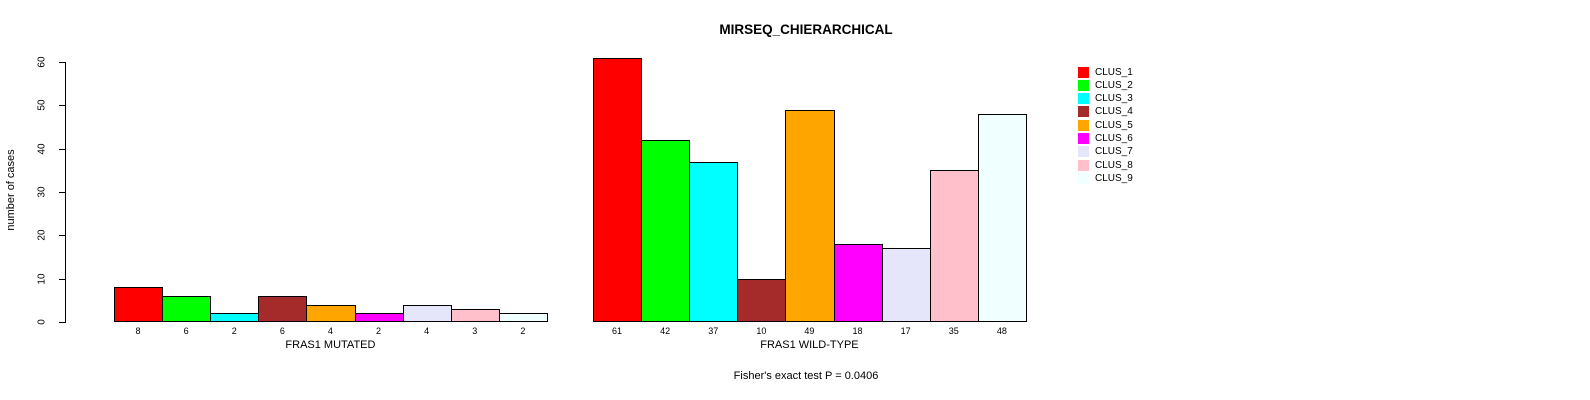  Describe the element at coordinates (42, 105) in the screenshot. I see `y-tick-label: 50` at that location.